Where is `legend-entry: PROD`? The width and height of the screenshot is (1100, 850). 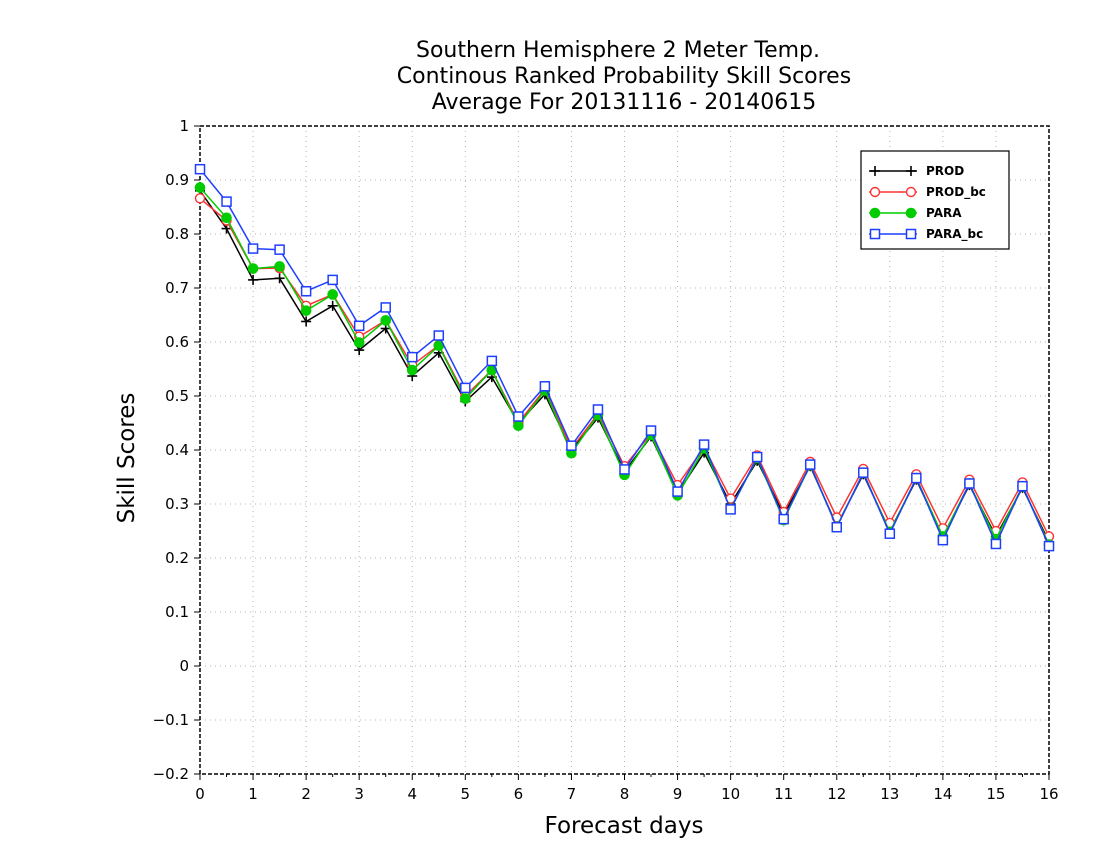 legend-entry: PROD is located at coordinates (916, 171).